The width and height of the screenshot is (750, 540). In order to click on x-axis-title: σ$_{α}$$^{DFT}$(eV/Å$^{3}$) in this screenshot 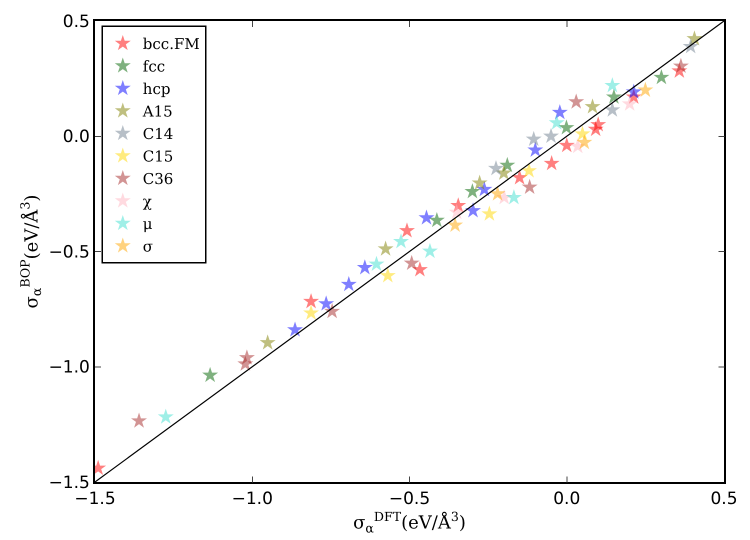, I will do `click(409, 522)`.